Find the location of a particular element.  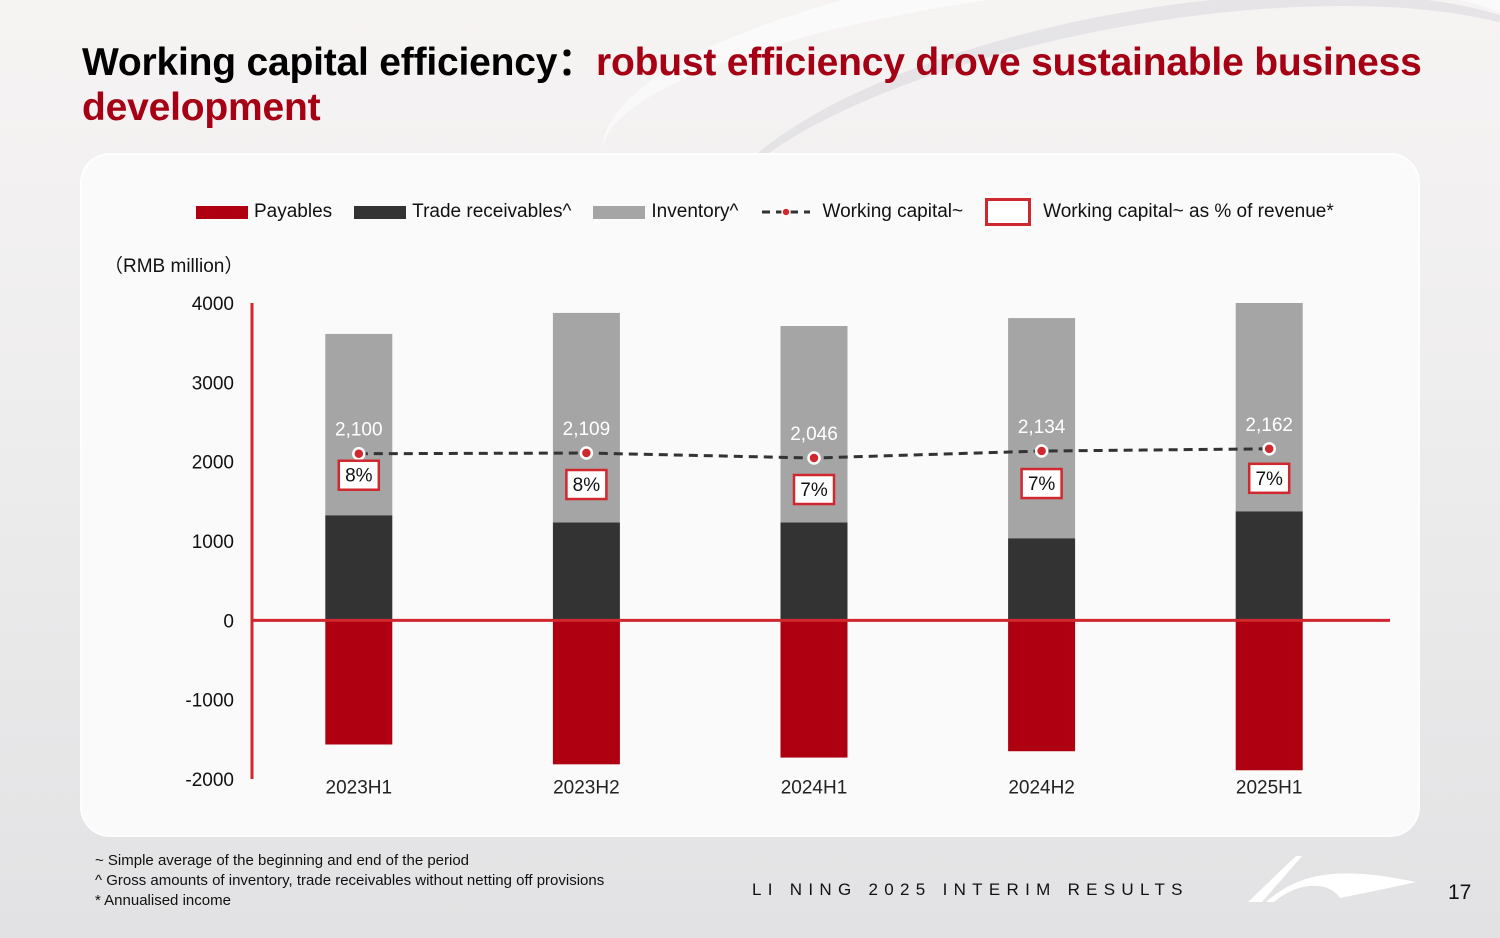

x-tick-label: 2024H2 is located at coordinates (1041, 787).